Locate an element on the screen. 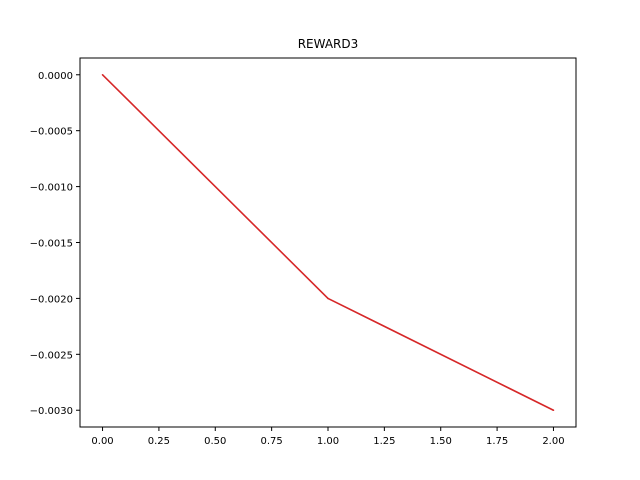 The width and height of the screenshot is (640, 480). x-tick-label: 0.00 is located at coordinates (102, 441).